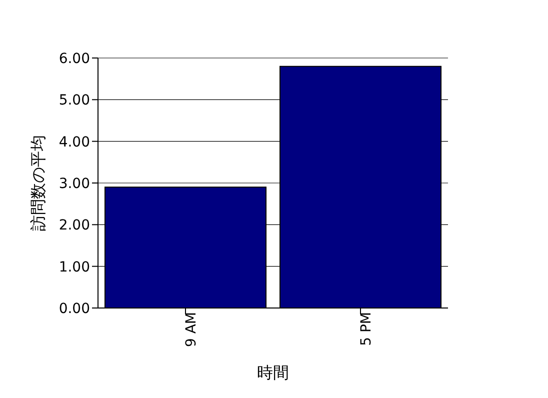 The width and height of the screenshot is (548, 398). I want to click on x-tick-label: 5 PM, so click(366, 329).